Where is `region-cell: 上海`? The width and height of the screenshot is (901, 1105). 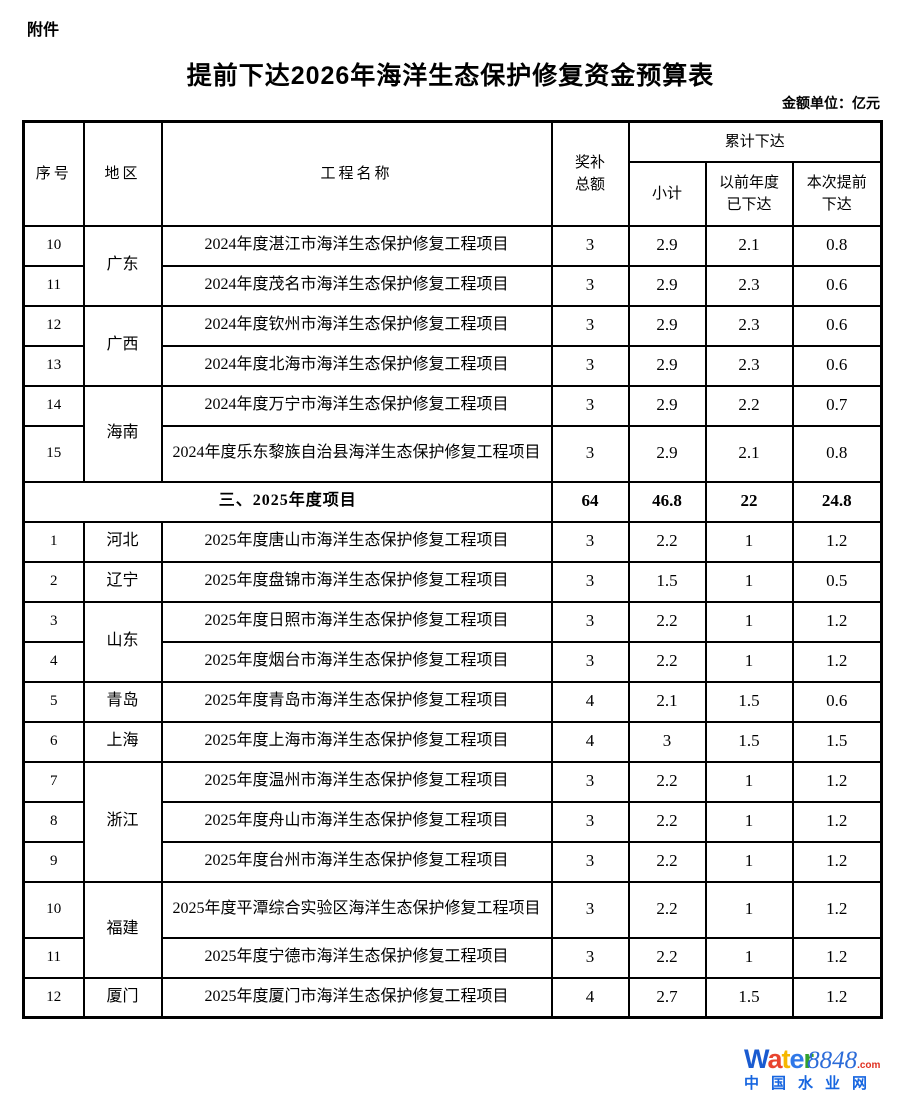 region-cell: 上海 is located at coordinates (122, 741).